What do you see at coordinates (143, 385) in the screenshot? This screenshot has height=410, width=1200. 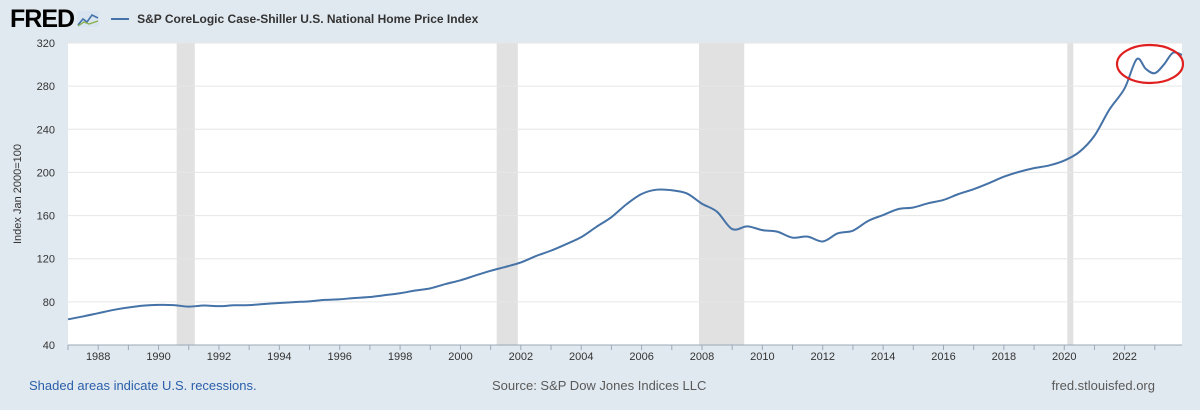 I see `recession-note: Shaded areas indicate U.S. recessions.` at bounding box center [143, 385].